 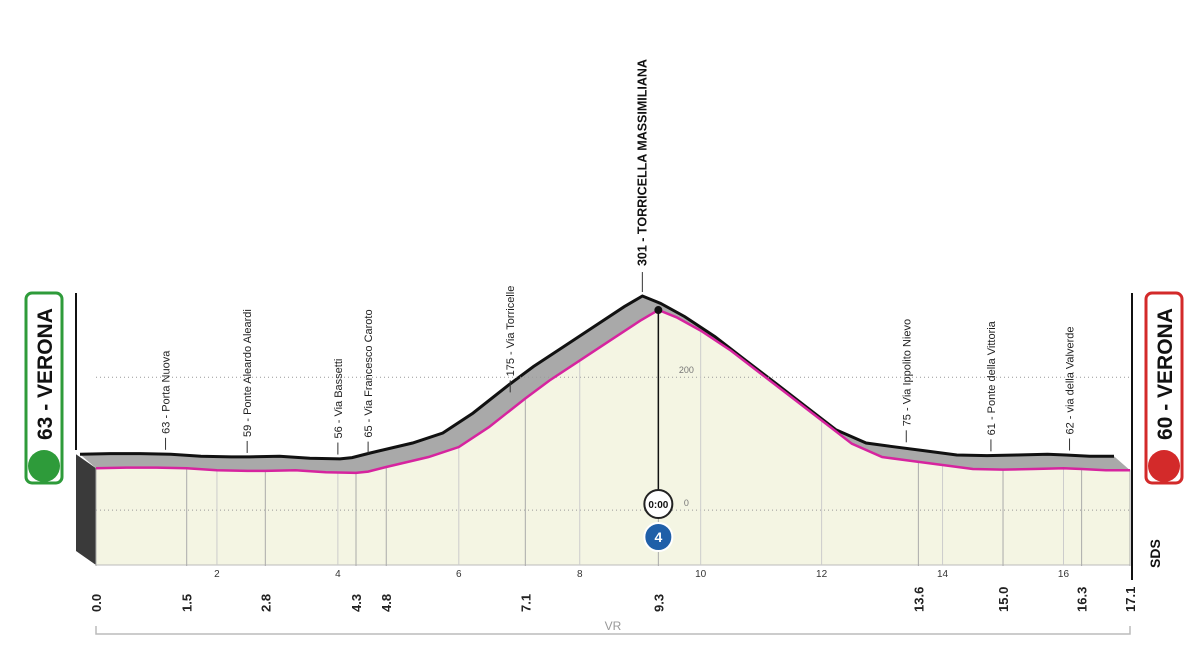 I want to click on km-label: 0.0, so click(x=96, y=603).